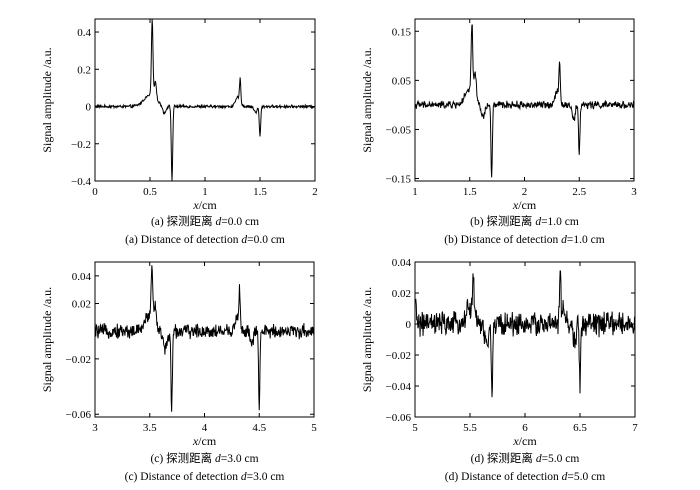 This screenshot has width=700, height=490. I want to click on x-tick-label: 4.5, so click(259, 428).